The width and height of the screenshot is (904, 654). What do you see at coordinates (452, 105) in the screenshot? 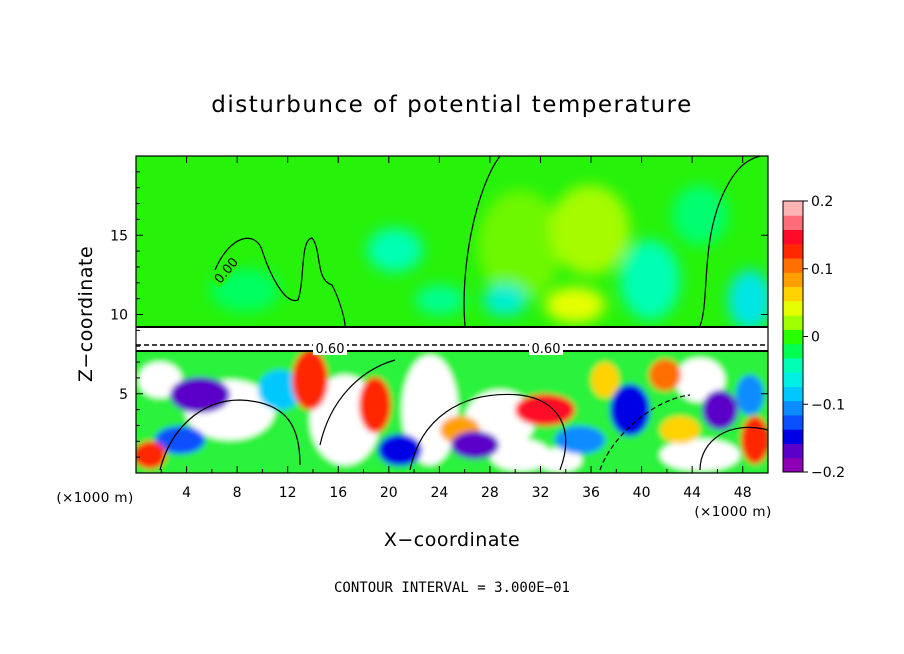
I see `chart-title: disturbunce of potential temperature` at bounding box center [452, 105].